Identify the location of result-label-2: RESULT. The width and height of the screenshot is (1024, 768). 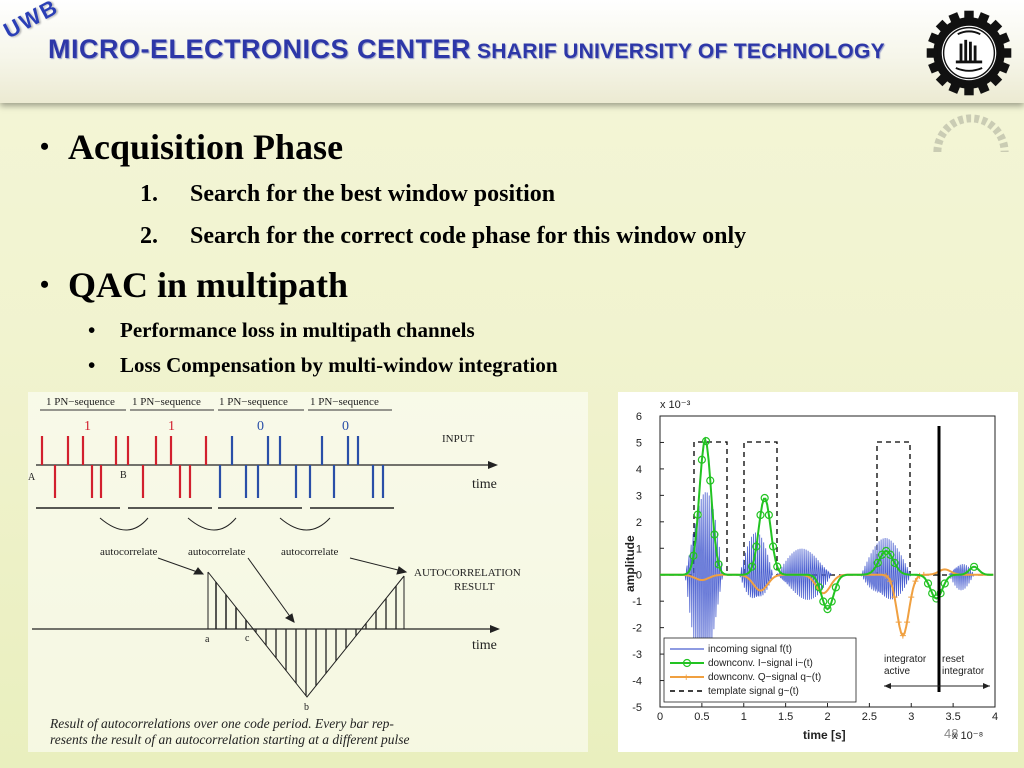
(474, 587).